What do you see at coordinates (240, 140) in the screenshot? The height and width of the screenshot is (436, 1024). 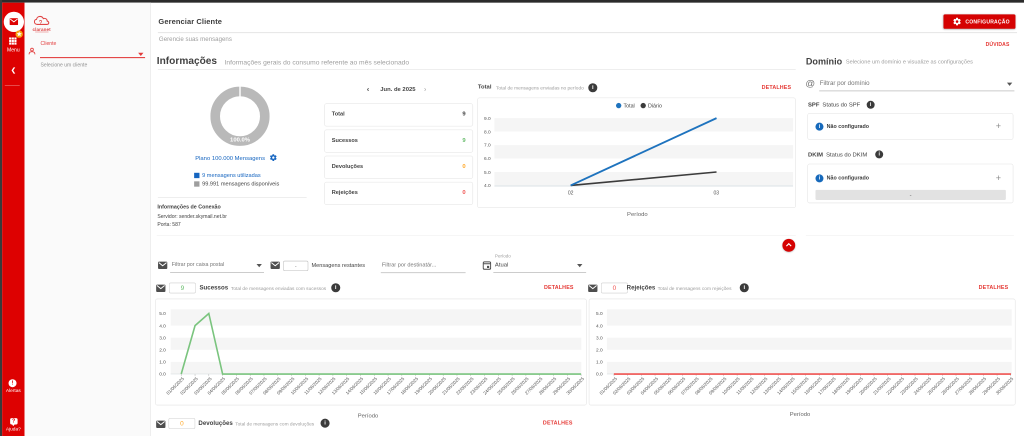 I see `svg-text: 100.0%` at bounding box center [240, 140].